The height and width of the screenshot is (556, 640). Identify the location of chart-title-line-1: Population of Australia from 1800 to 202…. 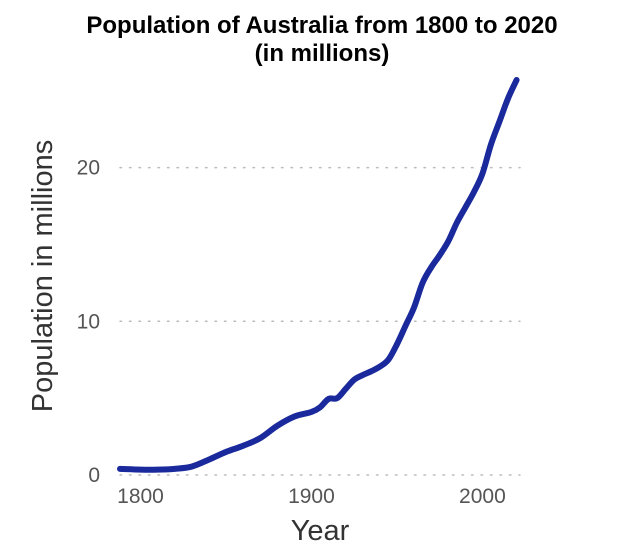
(321, 25).